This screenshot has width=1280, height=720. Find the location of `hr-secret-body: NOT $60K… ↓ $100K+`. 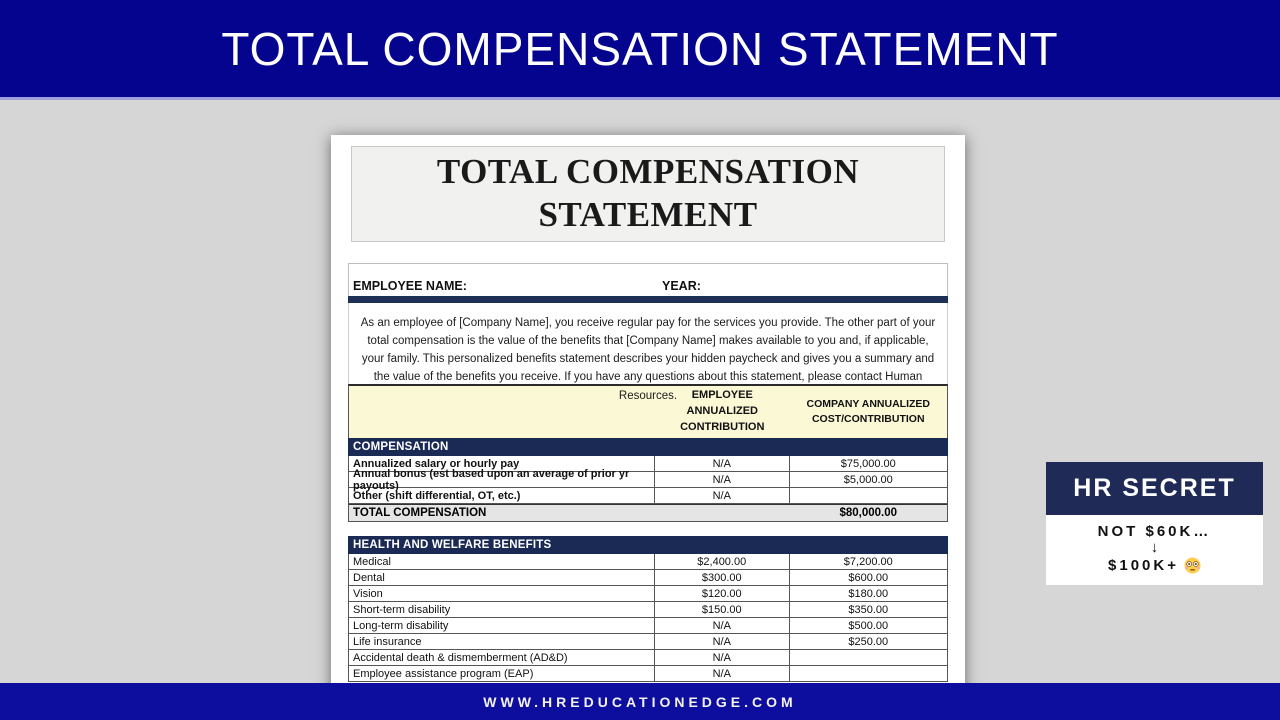

hr-secret-body: NOT $60K… ↓ $100K+ is located at coordinates (1154, 550).